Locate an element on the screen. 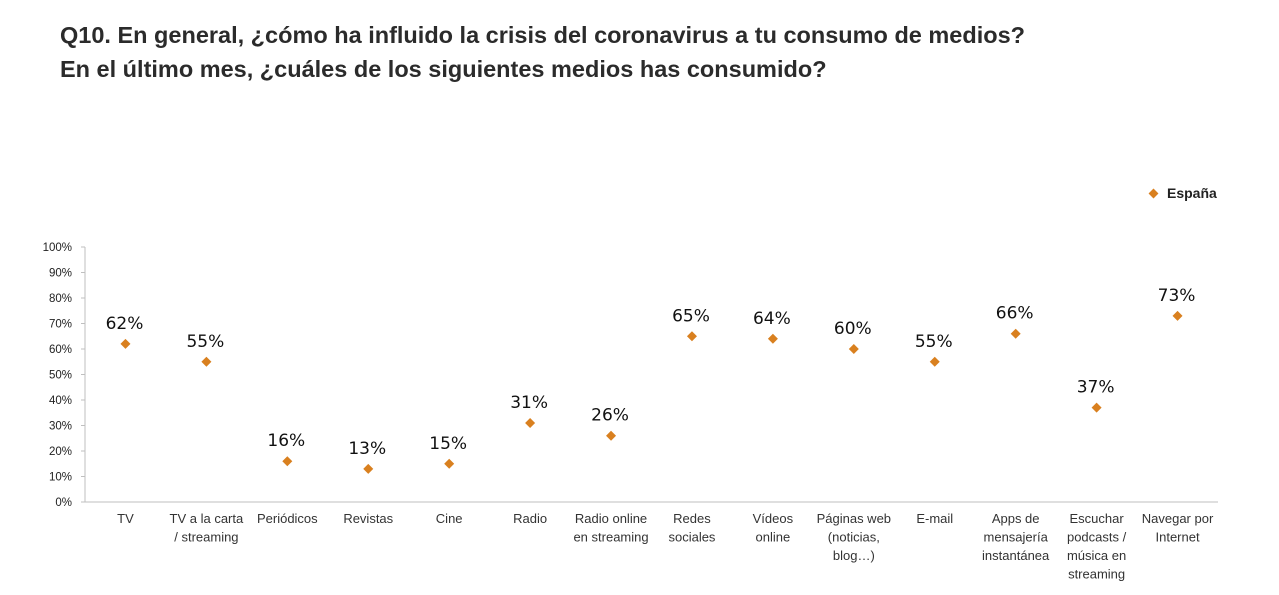 The image size is (1279, 595). data-label: 64% is located at coordinates (772, 319).